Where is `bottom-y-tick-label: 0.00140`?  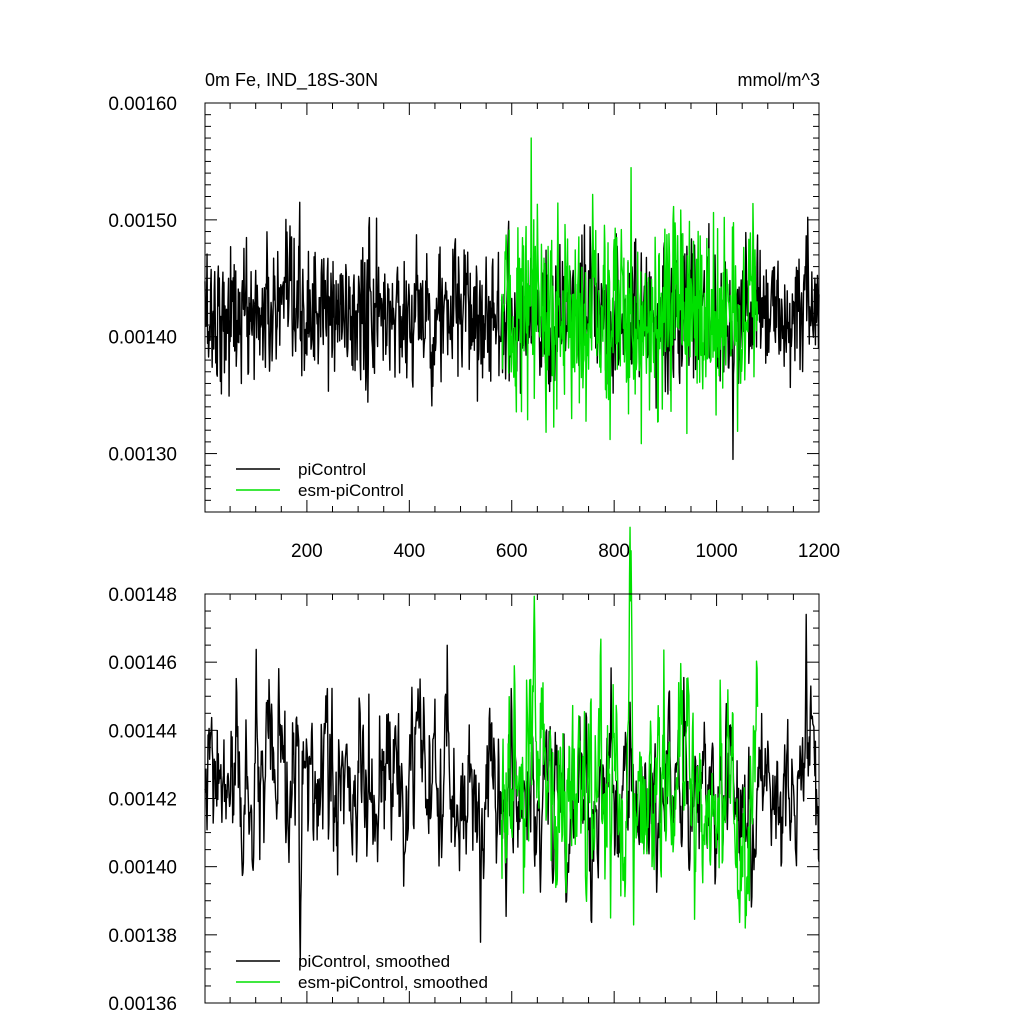 bottom-y-tick-label: 0.00140 is located at coordinates (142, 868).